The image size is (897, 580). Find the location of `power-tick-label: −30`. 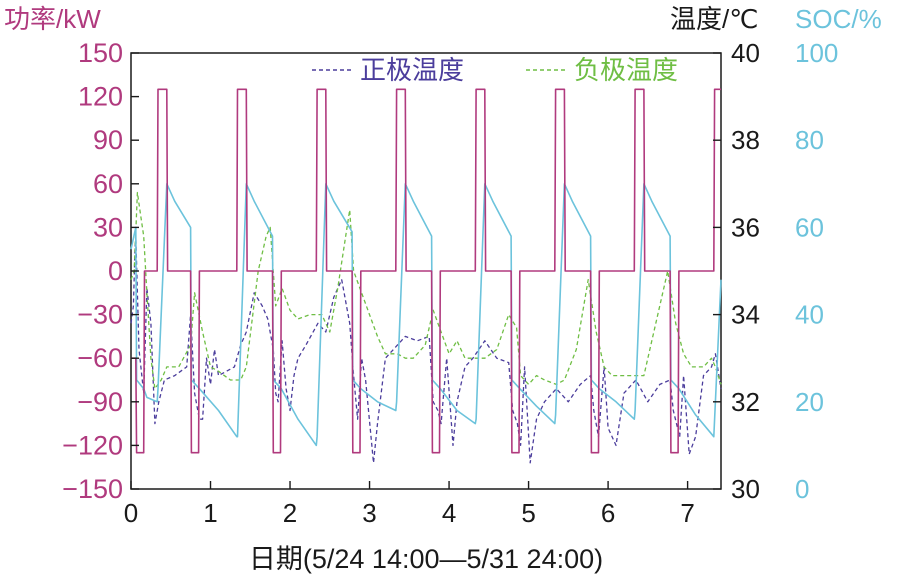

power-tick-label: −30 is located at coordinates (100, 315).